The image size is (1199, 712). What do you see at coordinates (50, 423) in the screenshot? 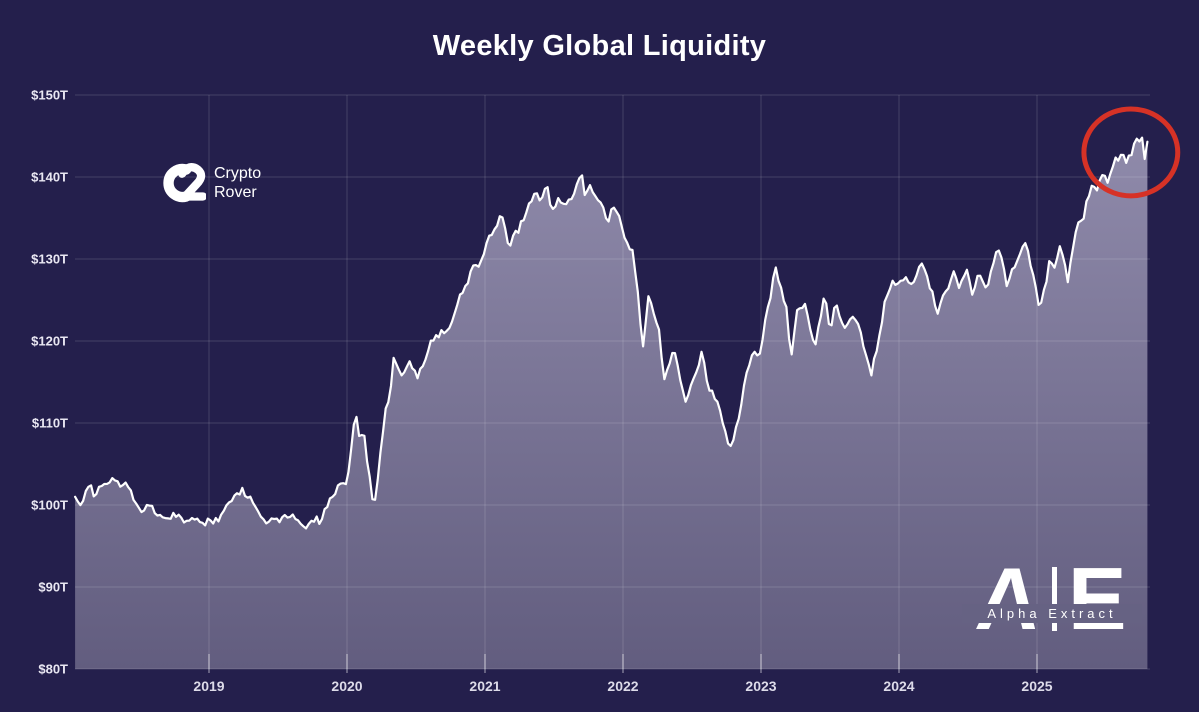
I see `y-tick-label: $110T` at bounding box center [50, 423].